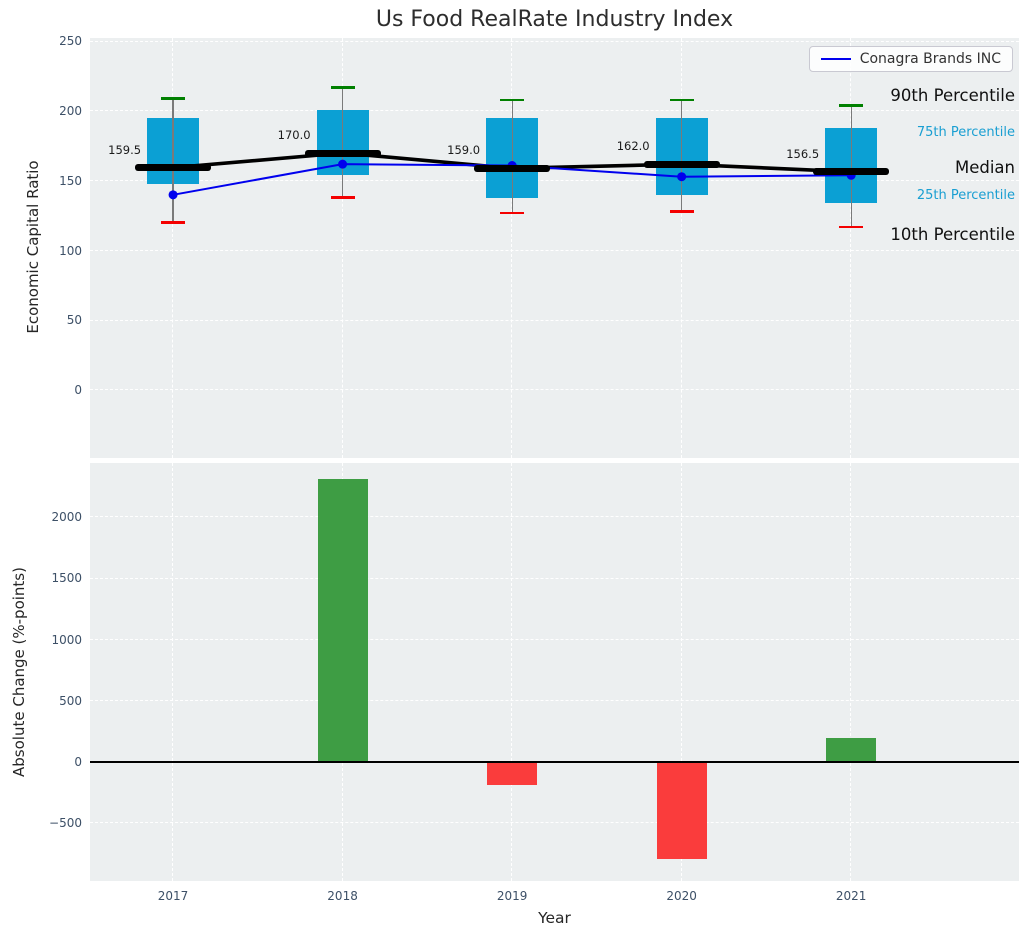 The width and height of the screenshot is (1029, 942). What do you see at coordinates (965, 132) in the screenshot?
I see `annotation-75th-percentile: 75th Percentile` at bounding box center [965, 132].